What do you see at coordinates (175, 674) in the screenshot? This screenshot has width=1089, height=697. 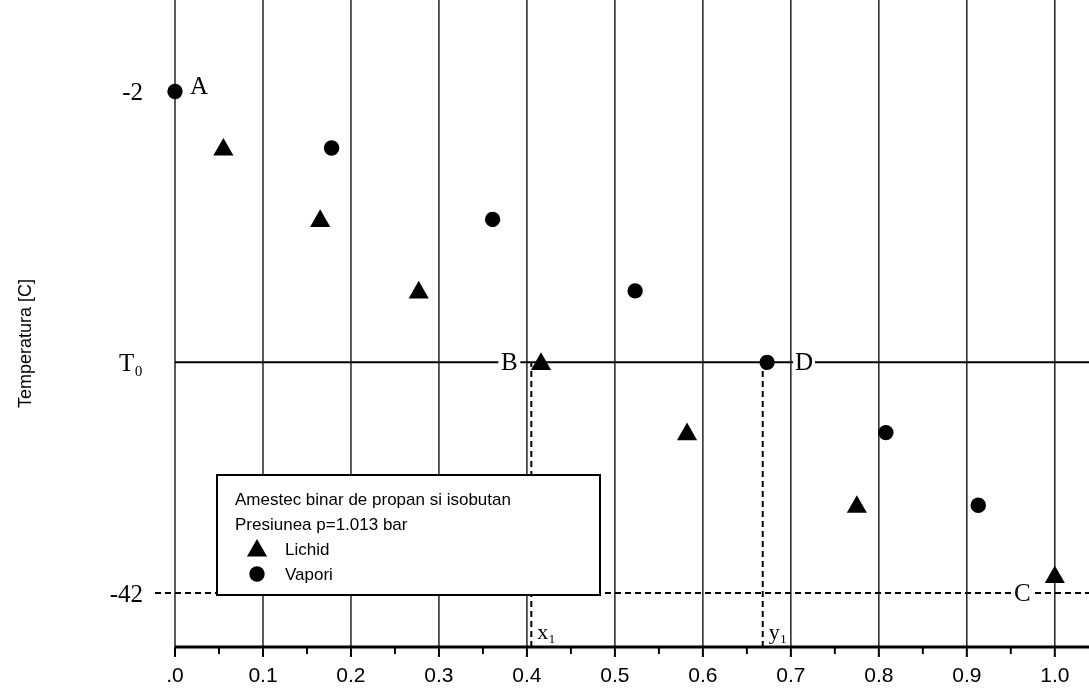 I see `x-tick-label: .0` at bounding box center [175, 674].